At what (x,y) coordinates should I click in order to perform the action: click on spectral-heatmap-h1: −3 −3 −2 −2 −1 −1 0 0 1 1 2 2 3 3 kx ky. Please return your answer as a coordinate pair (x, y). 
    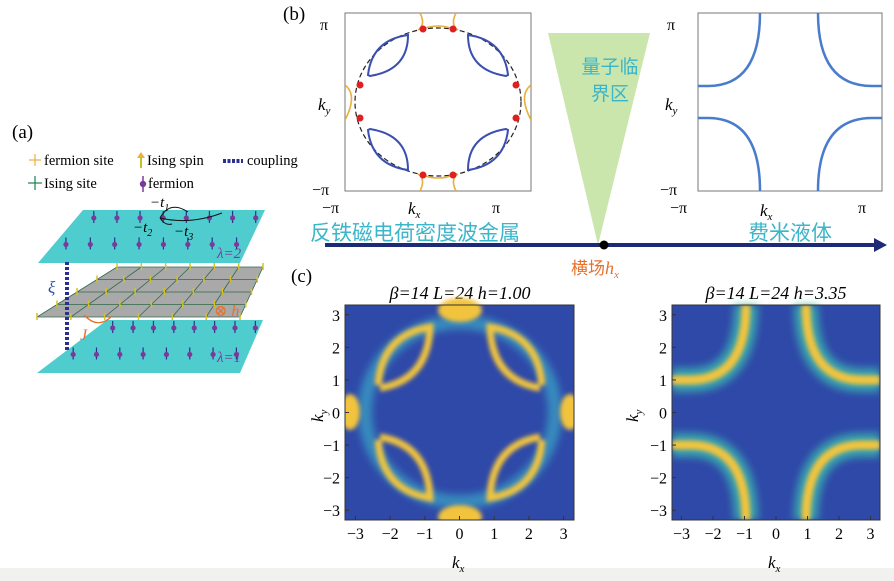
    Looking at the image, I should click on (441, 436).